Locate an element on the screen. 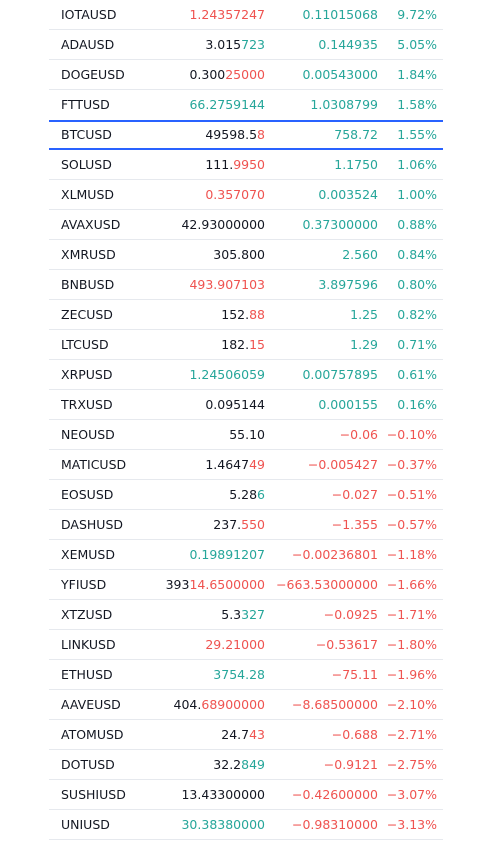 The height and width of the screenshot is (843, 485). symbol-label: AVAXUSD is located at coordinates (91, 224).